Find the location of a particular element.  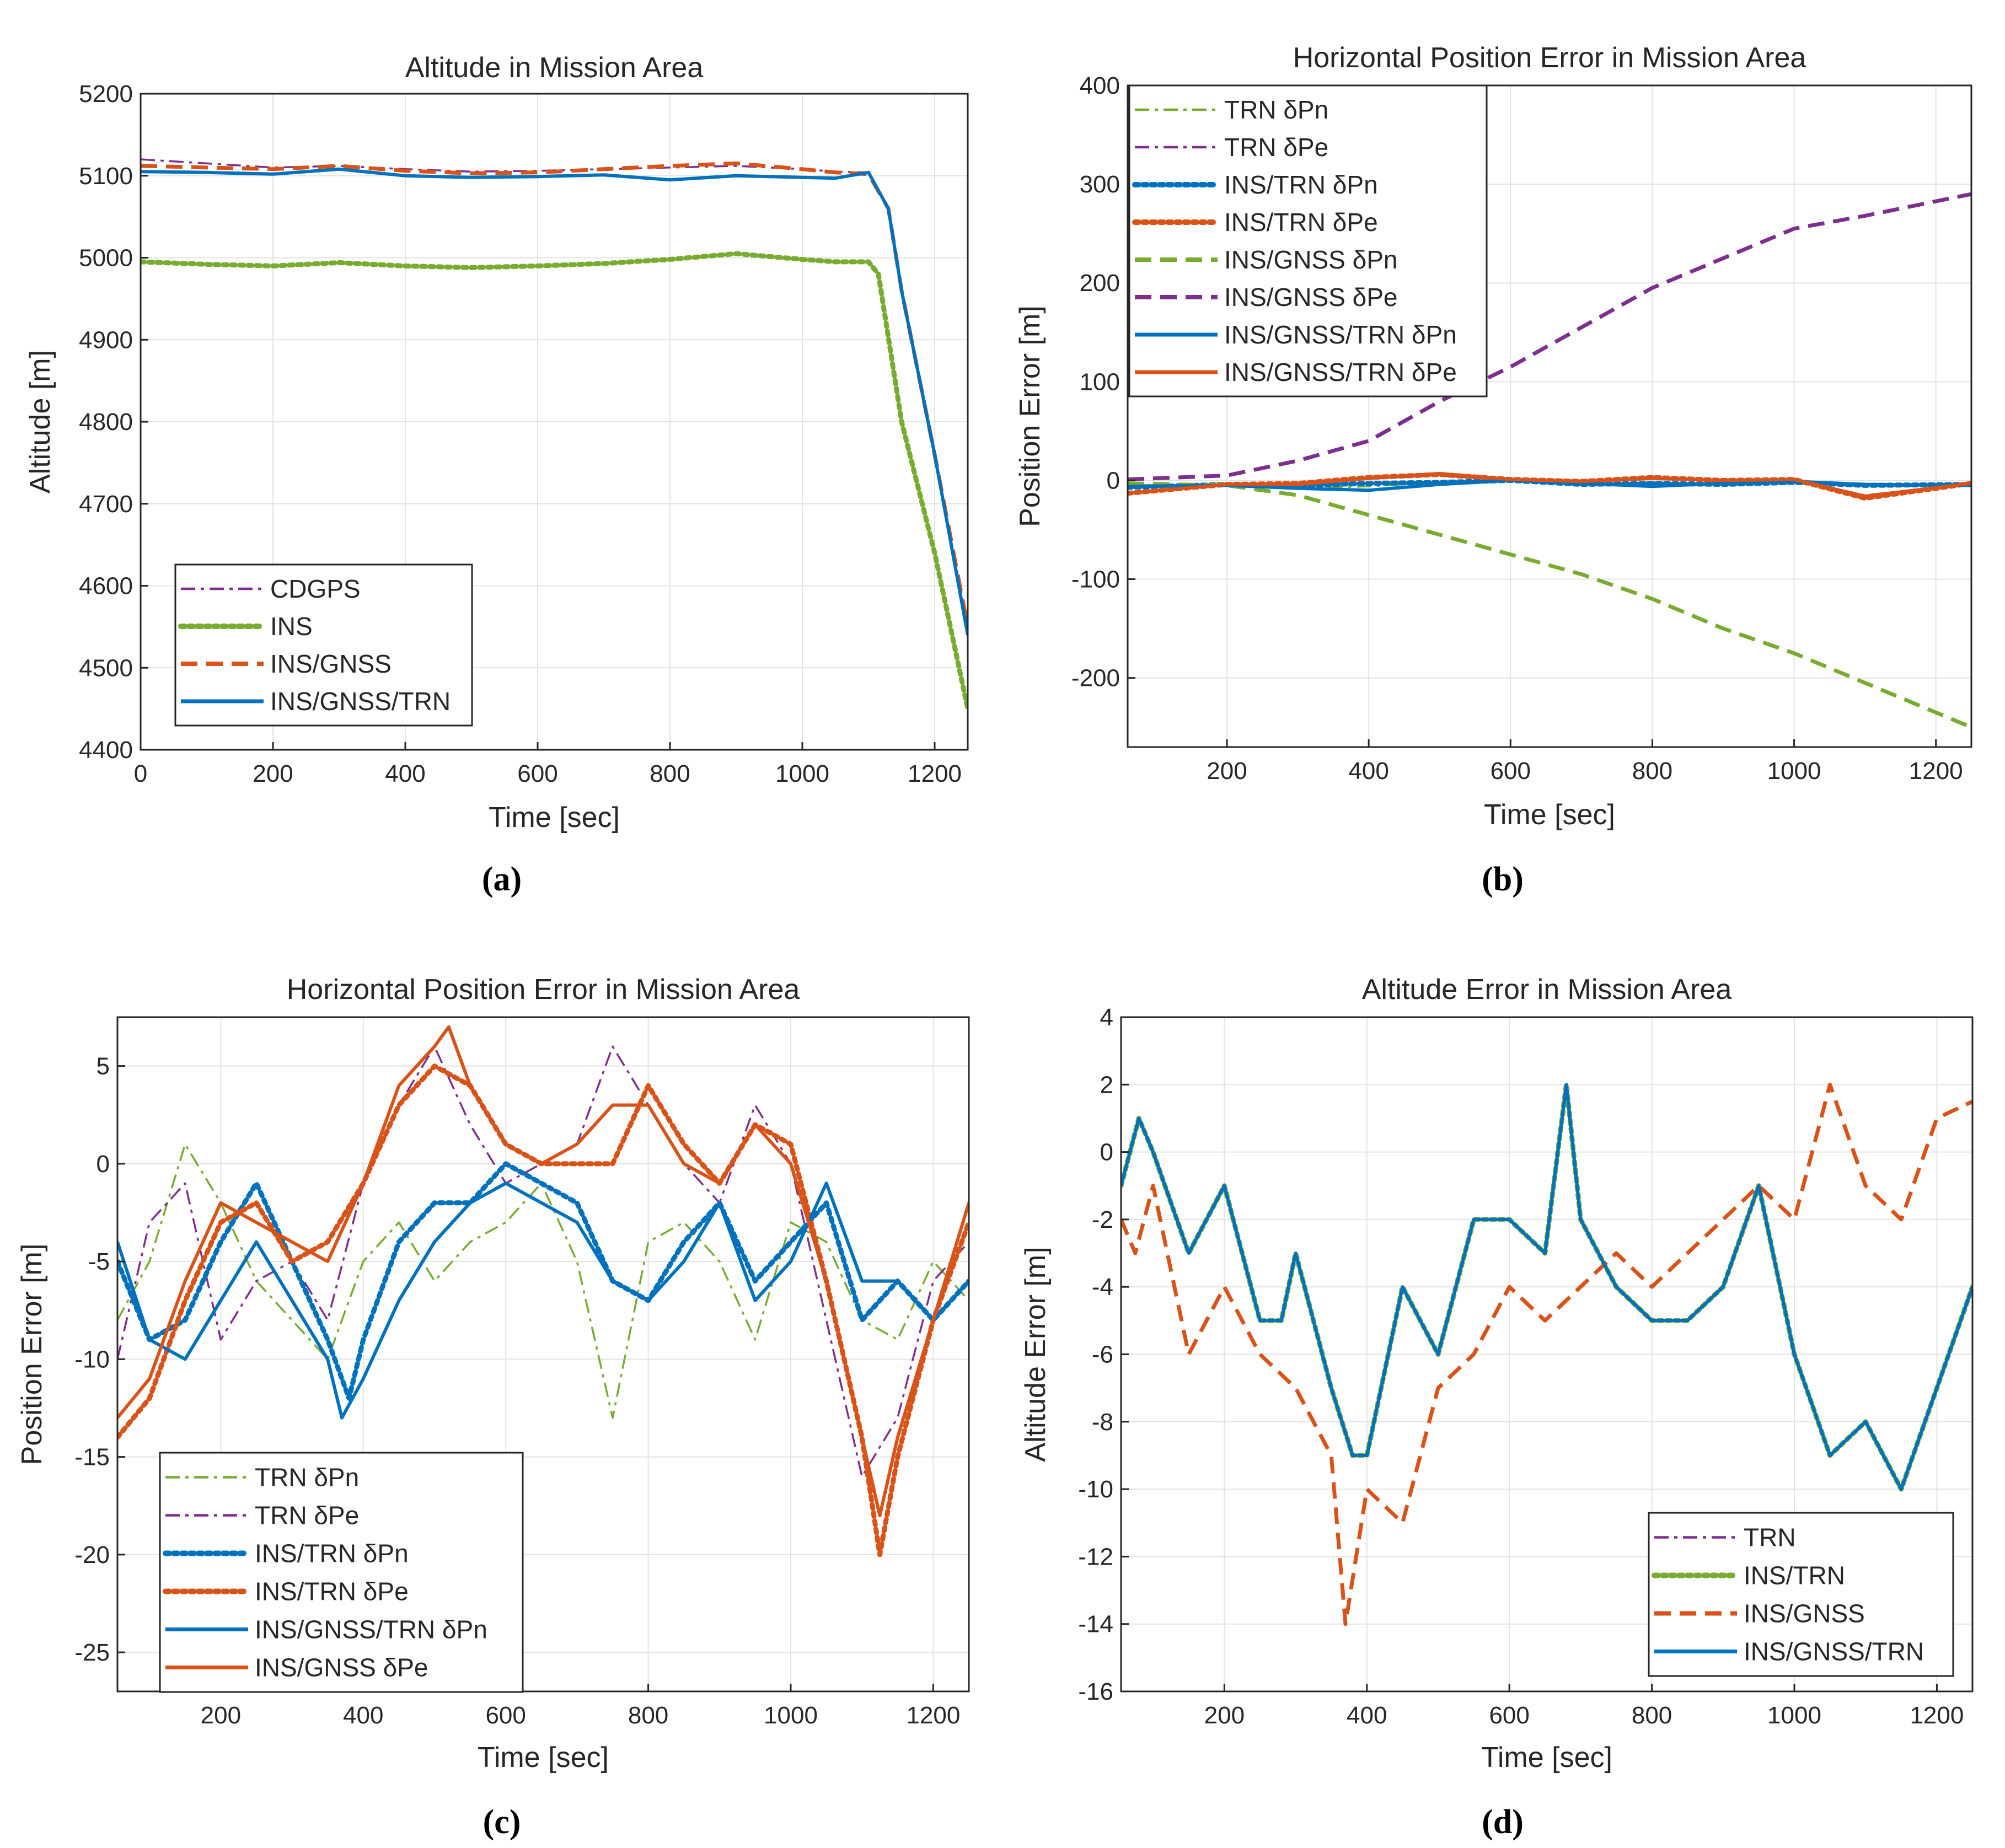

y-tick-label: 4900 is located at coordinates (106, 339).